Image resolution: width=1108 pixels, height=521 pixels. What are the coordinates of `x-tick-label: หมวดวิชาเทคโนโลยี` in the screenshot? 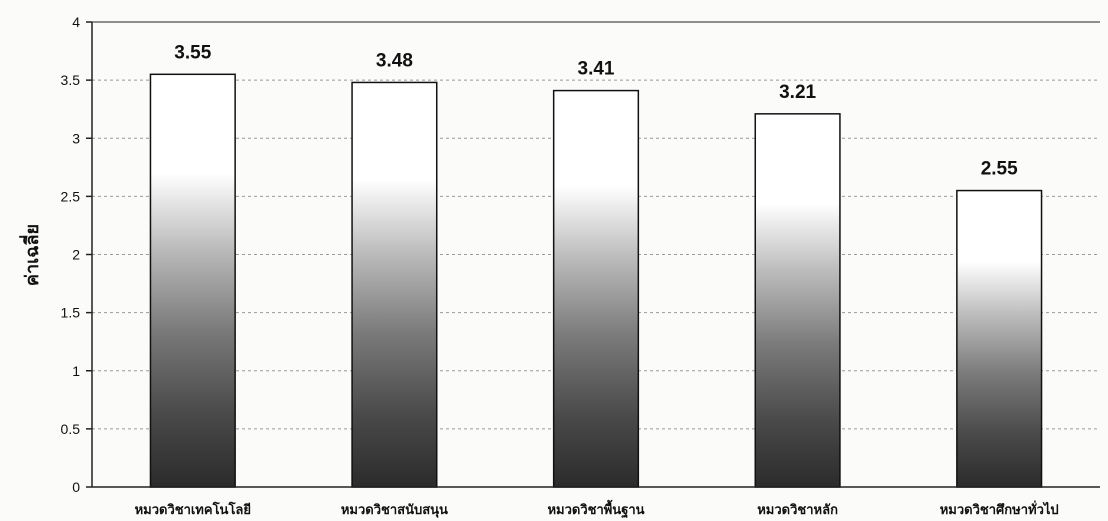 It's located at (193, 509).